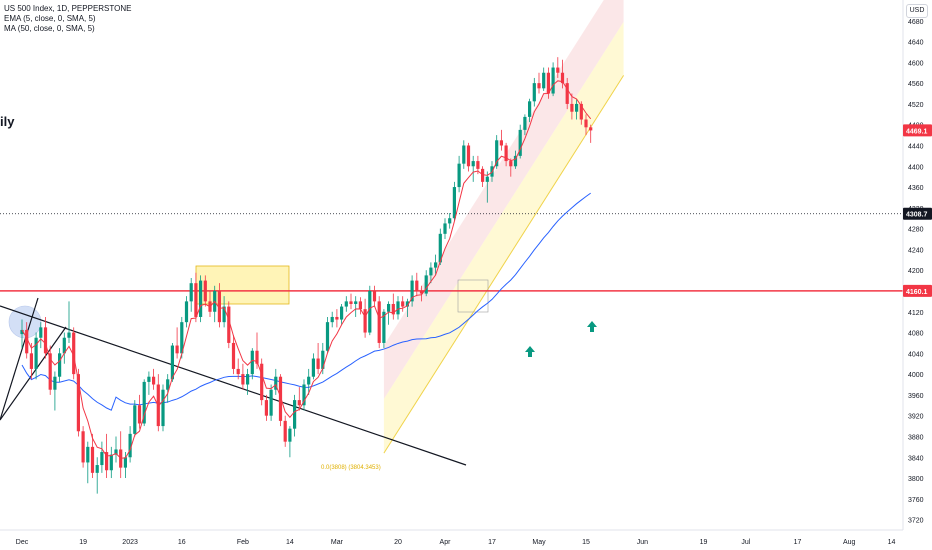 The image size is (932, 550). Describe the element at coordinates (33, 373) in the screenshot. I see `trendline-left-b` at that location.